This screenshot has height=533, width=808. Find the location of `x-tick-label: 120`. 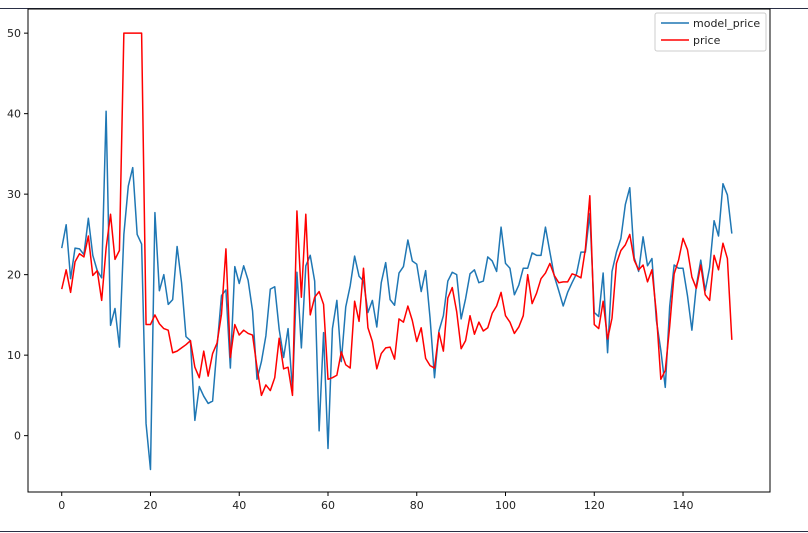

x-tick-label: 120 is located at coordinates (594, 505).